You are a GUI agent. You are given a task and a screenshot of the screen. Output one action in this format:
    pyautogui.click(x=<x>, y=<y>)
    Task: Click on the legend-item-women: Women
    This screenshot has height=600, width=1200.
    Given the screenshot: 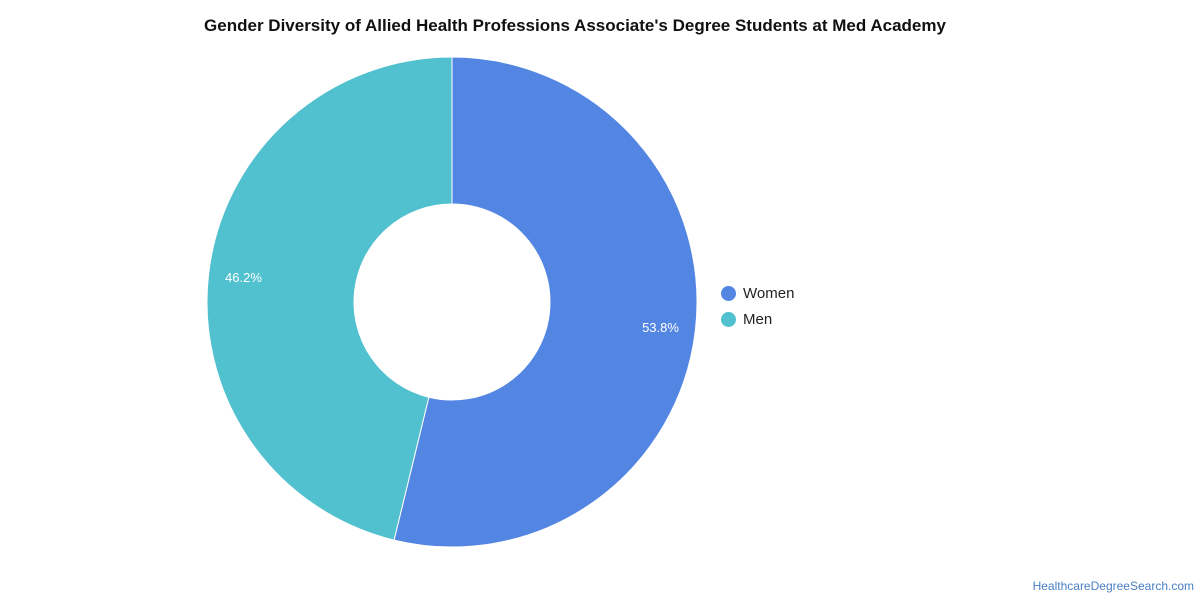 What is the action you would take?
    pyautogui.click(x=757, y=293)
    